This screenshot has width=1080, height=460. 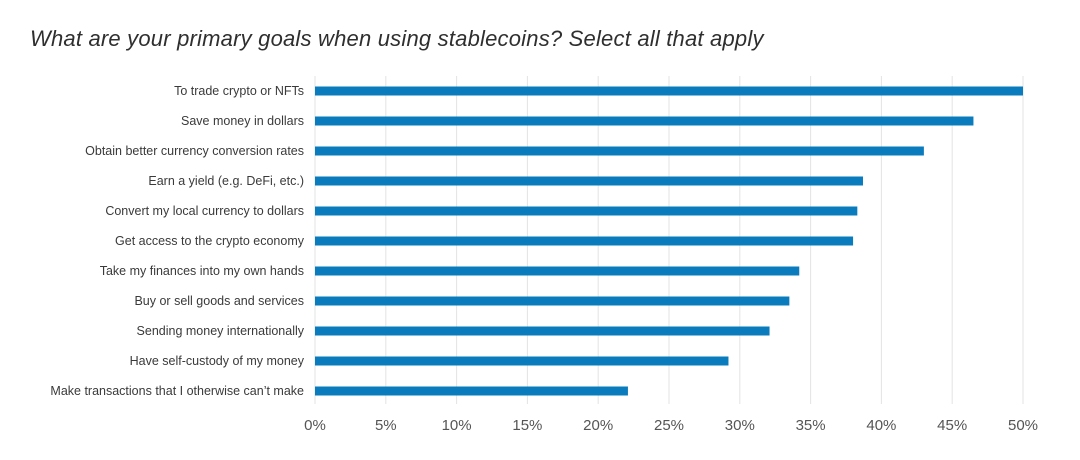 I want to click on x-axis-tick-labels: 0% 5% 10% 15% 20% 25% 30% 35% 40% 45% 50%, so click(x=671, y=425).